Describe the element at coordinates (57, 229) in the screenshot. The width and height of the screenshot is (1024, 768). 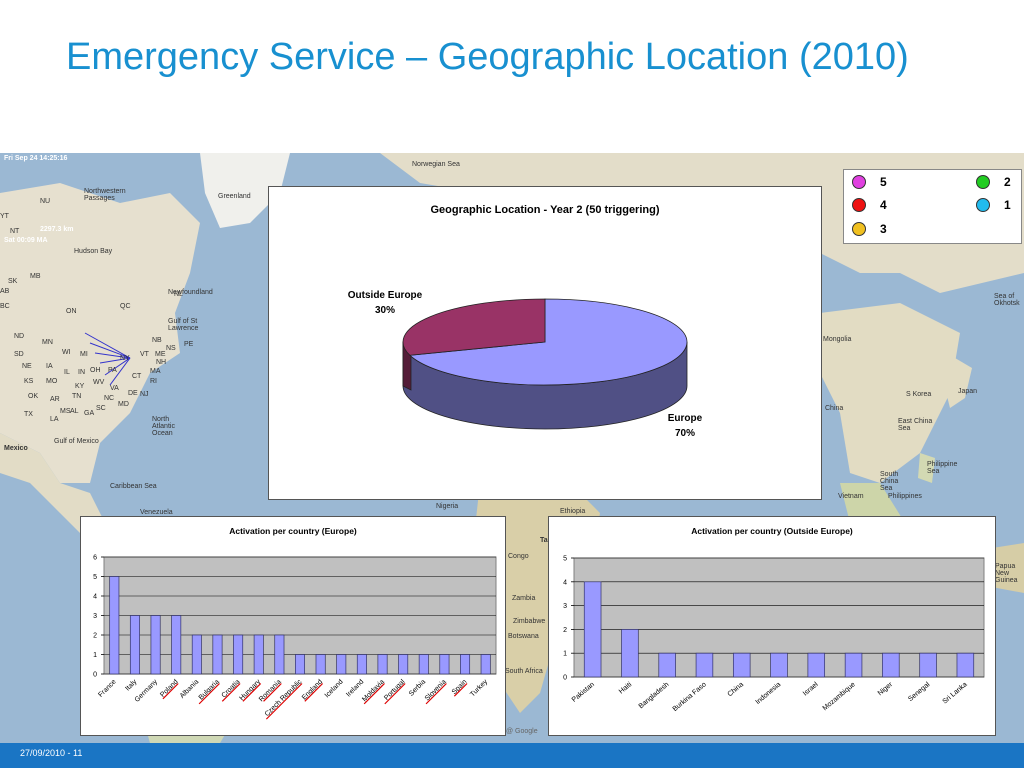
I see `map-overlay-distance: 2297.3 km` at that location.